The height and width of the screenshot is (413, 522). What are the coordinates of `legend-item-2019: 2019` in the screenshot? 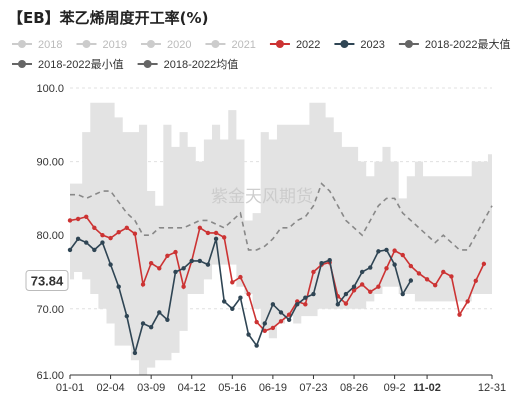 It's located at (101, 45).